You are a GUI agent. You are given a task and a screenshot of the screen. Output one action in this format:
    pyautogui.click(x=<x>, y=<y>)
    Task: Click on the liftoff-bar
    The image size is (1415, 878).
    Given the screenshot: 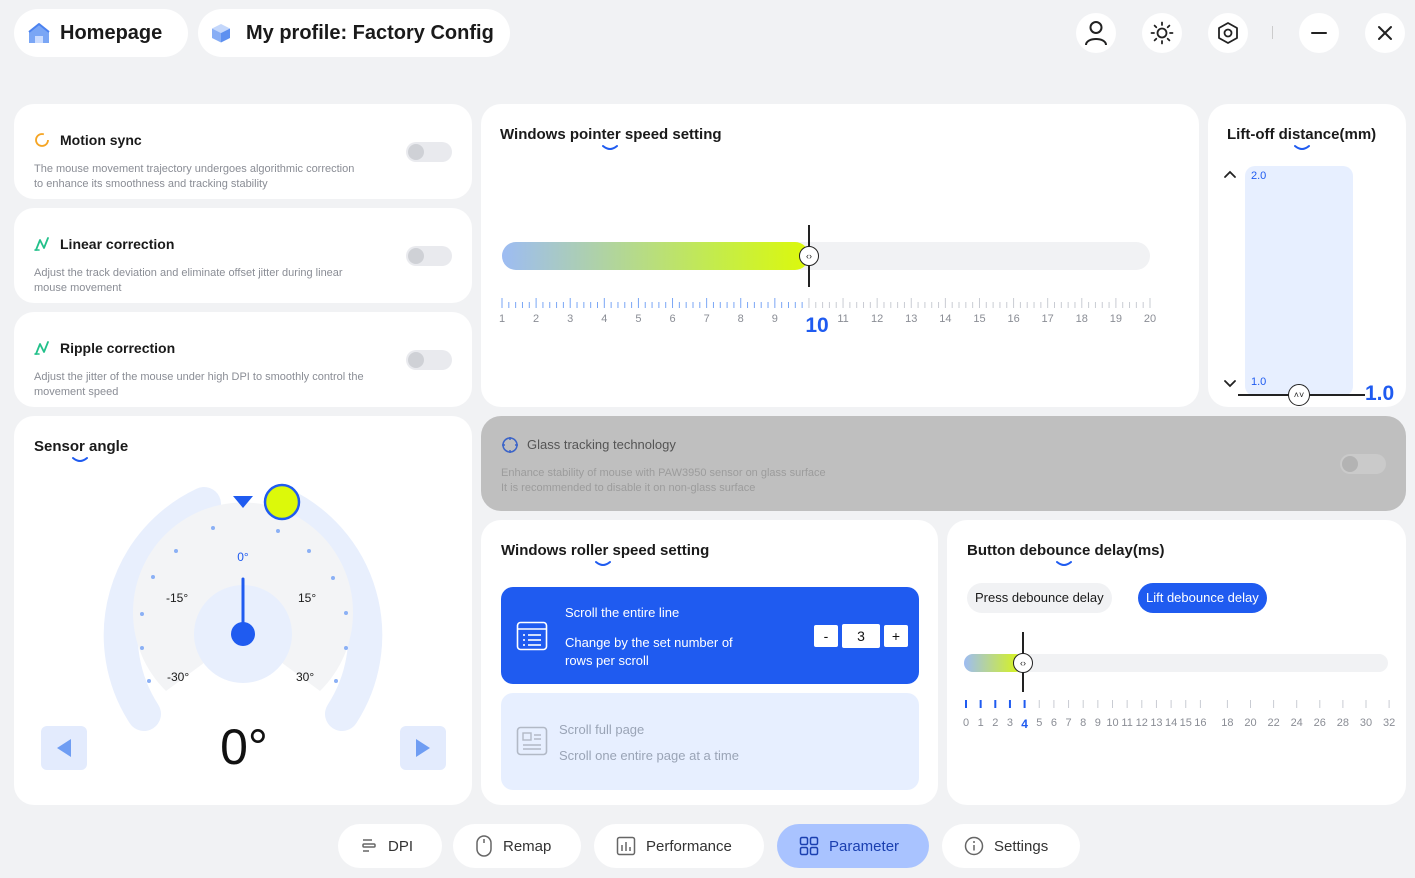 What is the action you would take?
    pyautogui.click(x=1299, y=281)
    